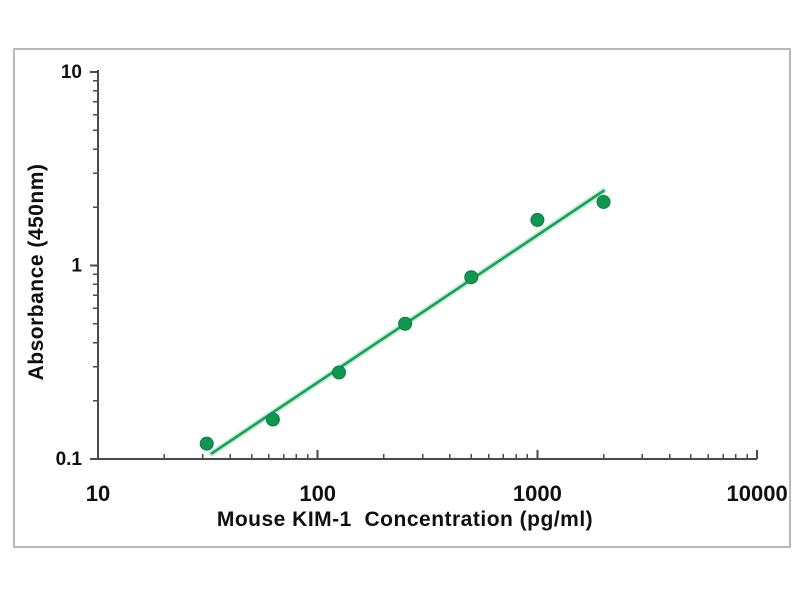 This screenshot has height=600, width=800. What do you see at coordinates (36, 272) in the screenshot?
I see `y-axis-title: Absorbance (450nm)` at bounding box center [36, 272].